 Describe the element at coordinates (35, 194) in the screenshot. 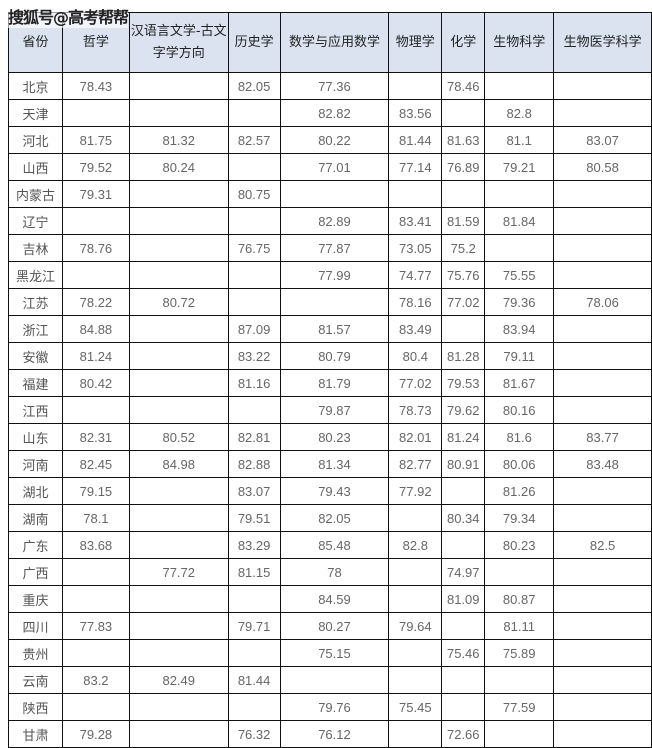

I see `province-cell: 内蒙古` at that location.